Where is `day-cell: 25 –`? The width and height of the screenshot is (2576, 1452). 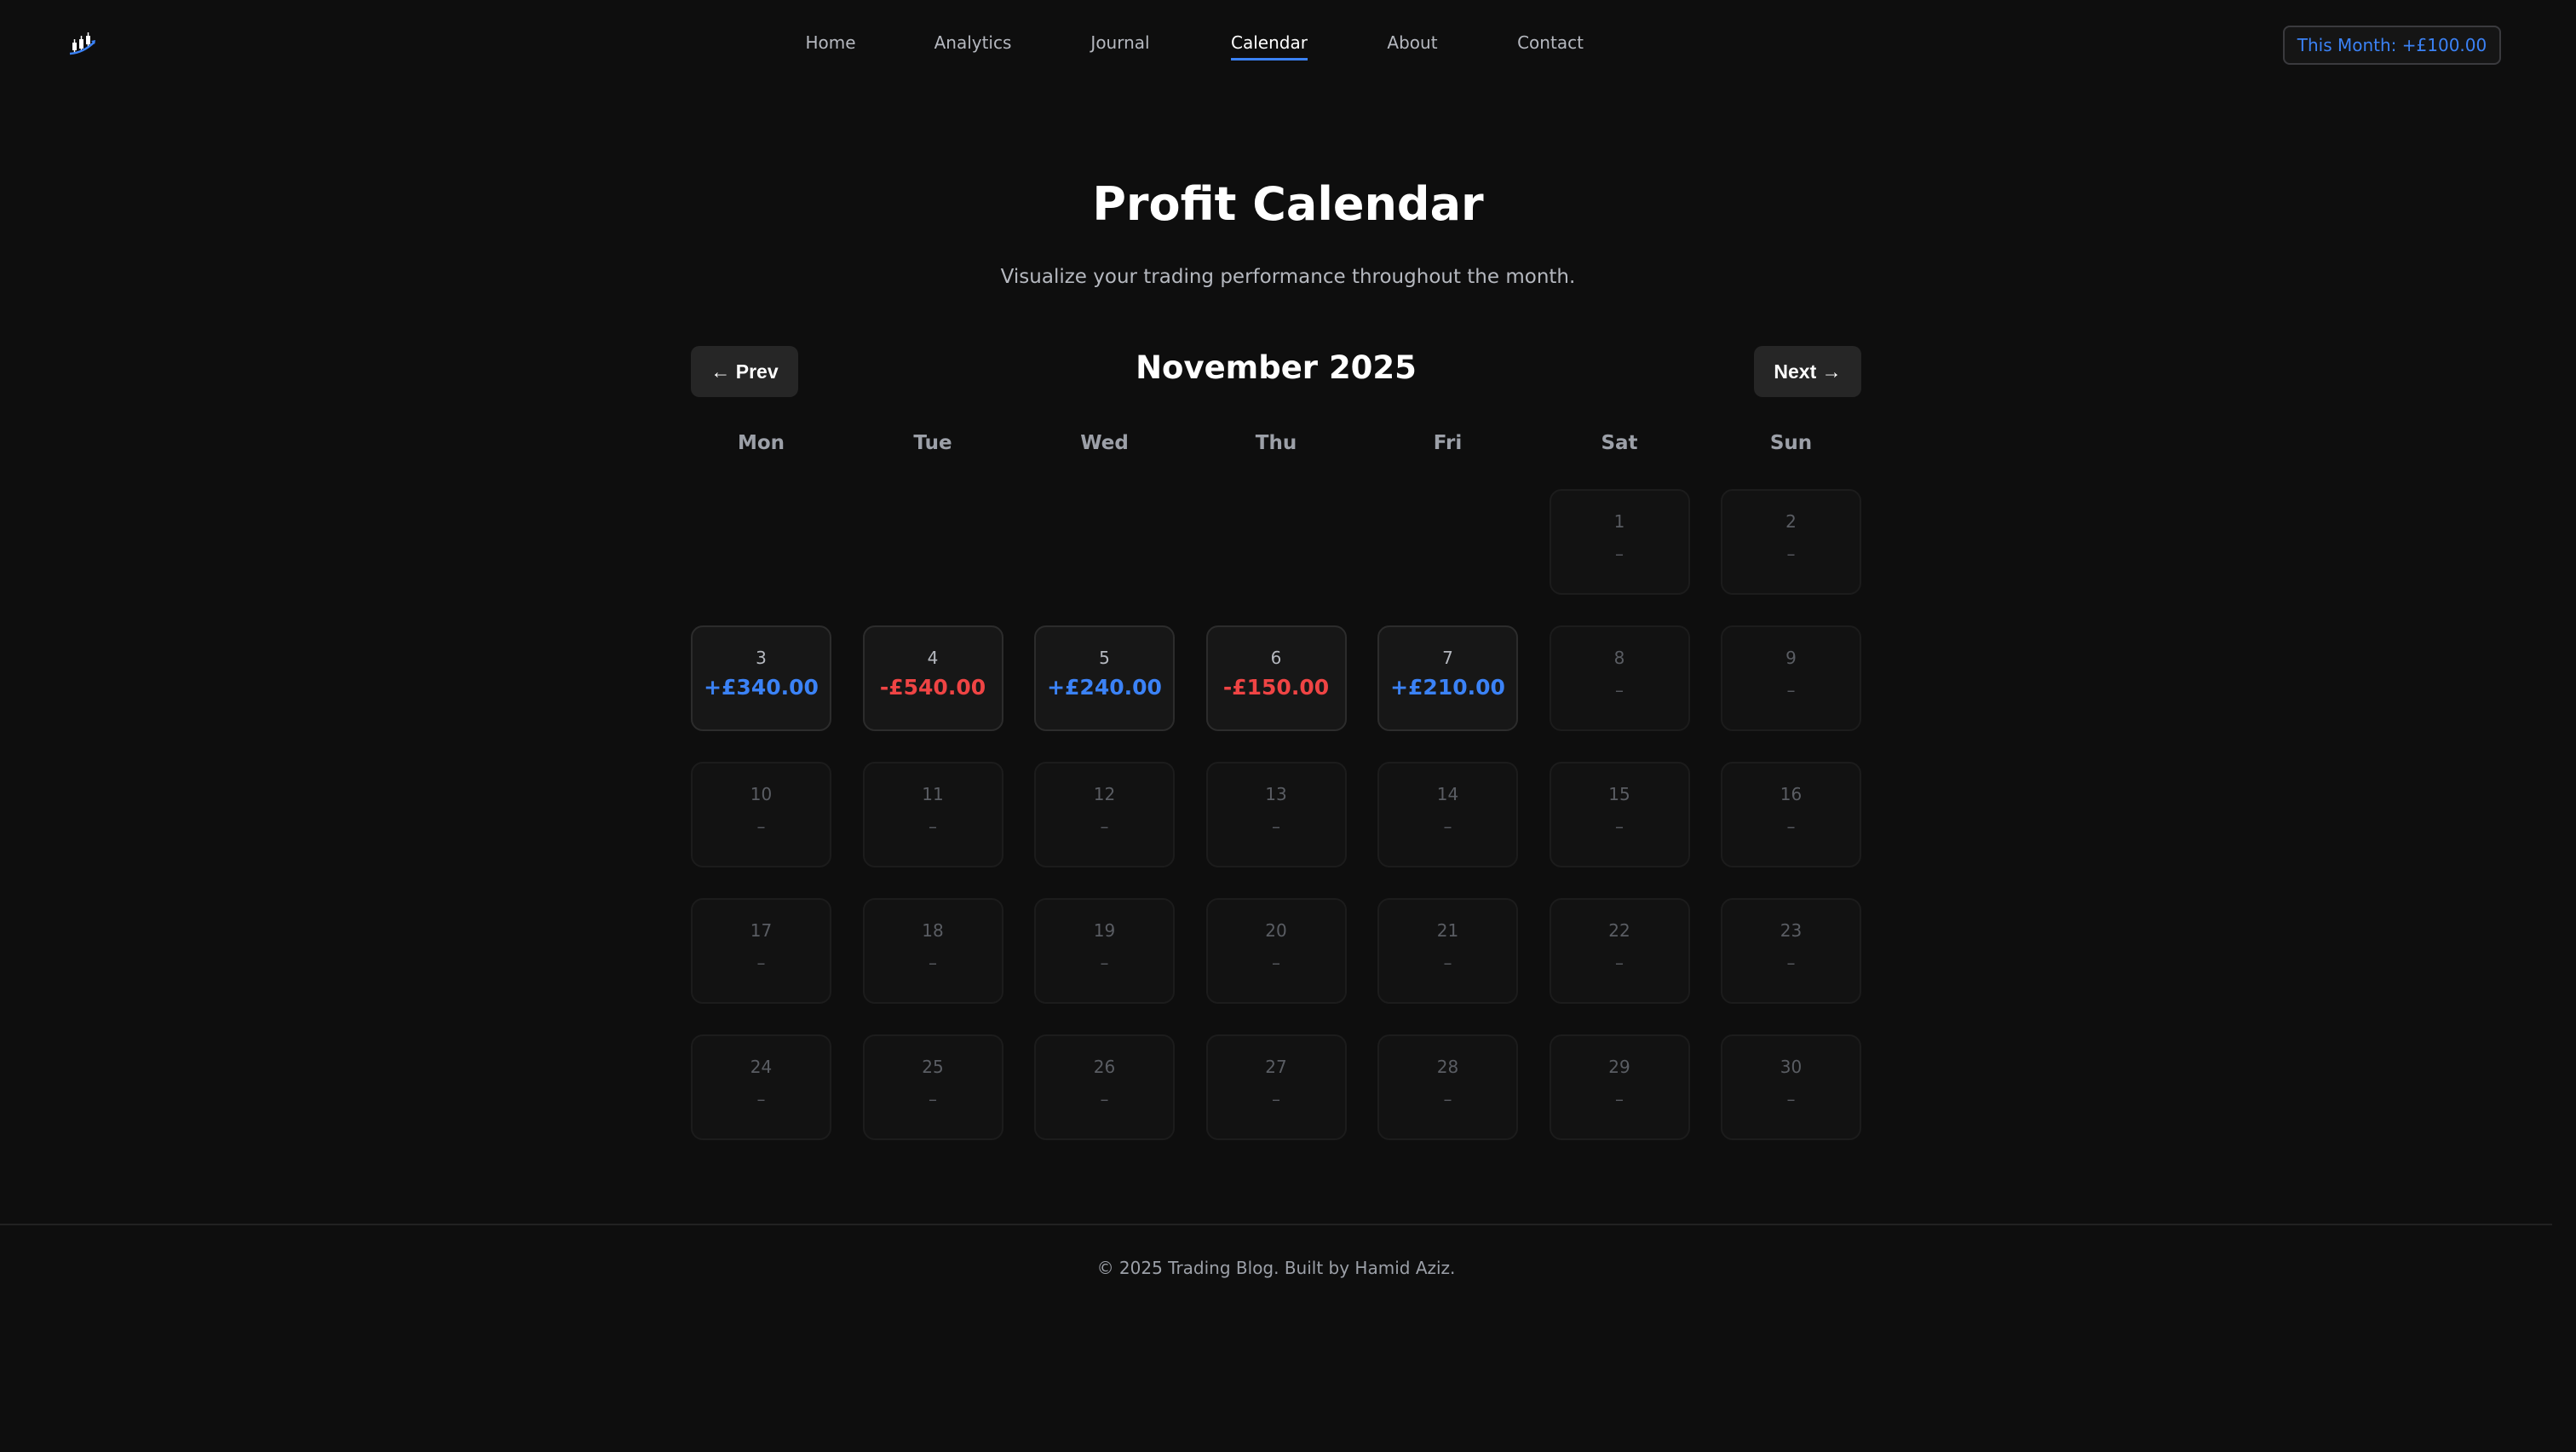 day-cell: 25 – is located at coordinates (932, 1087).